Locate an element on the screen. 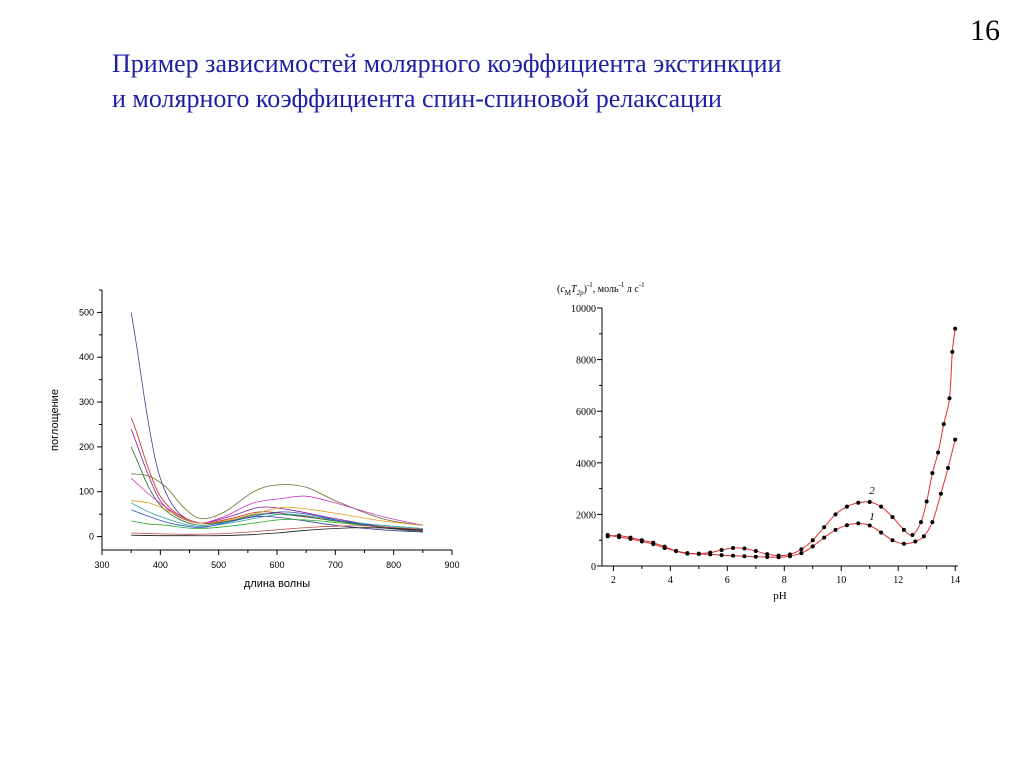 This screenshot has height=768, width=1024. title-exponent-1: -1 is located at coordinates (590, 285).